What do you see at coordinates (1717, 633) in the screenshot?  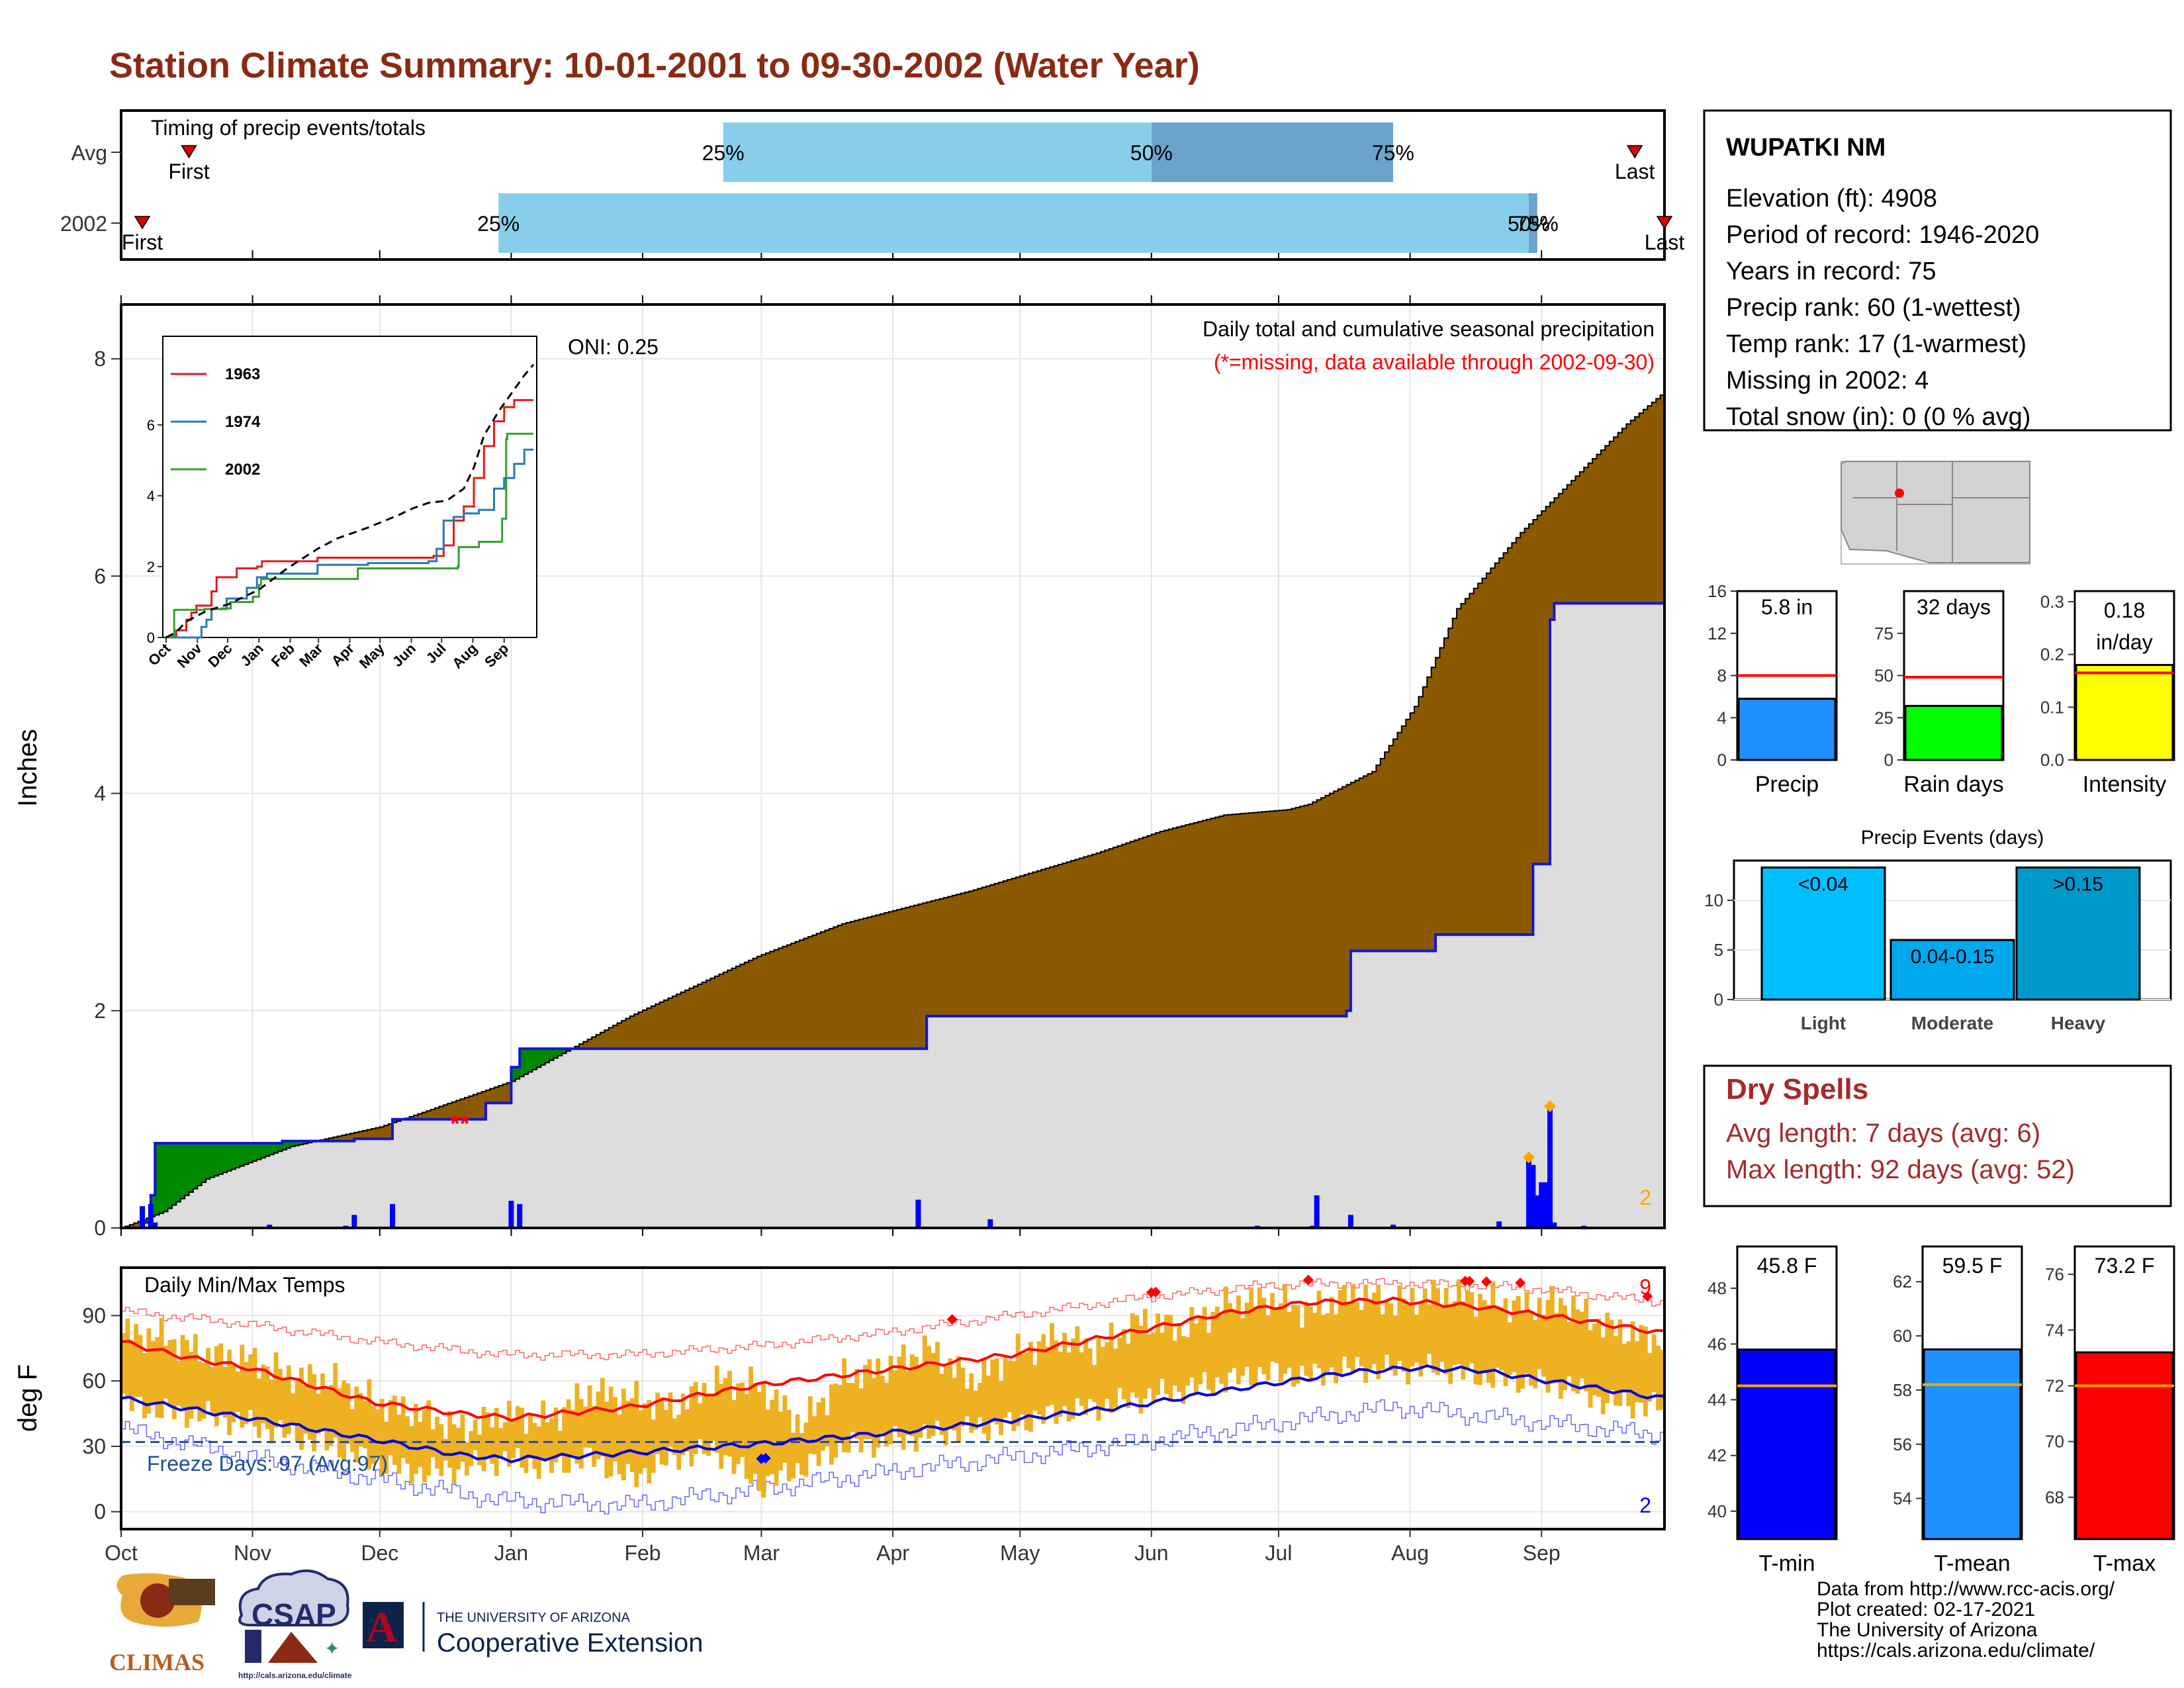 I see `summary-ytick-label: 12` at bounding box center [1717, 633].